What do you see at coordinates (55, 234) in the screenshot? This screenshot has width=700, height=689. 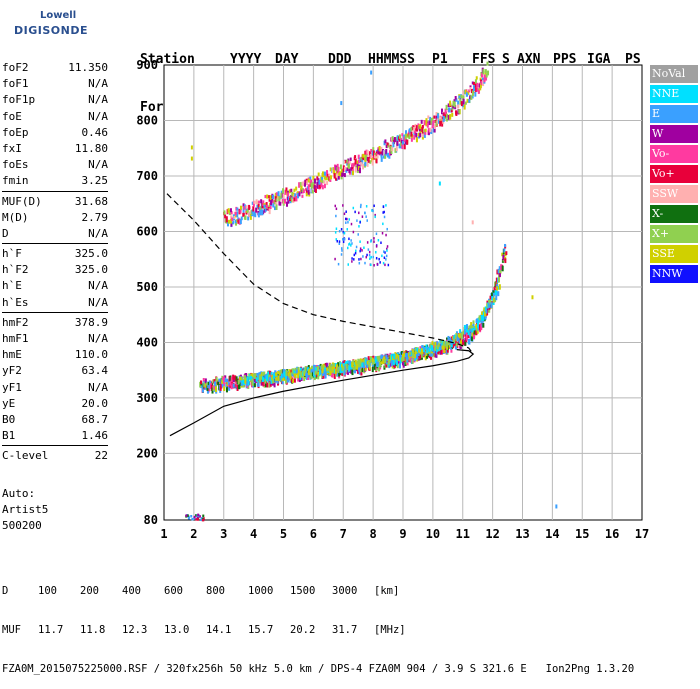 I see `param-row: D N/A` at bounding box center [55, 234].